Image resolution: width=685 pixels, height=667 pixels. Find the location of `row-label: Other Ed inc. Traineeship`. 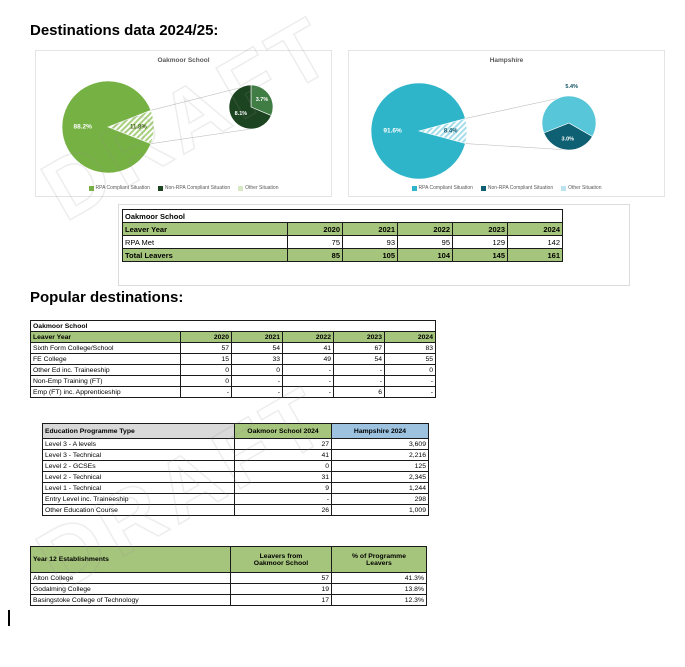

row-label: Other Ed inc. Traineeship is located at coordinates (105, 370).